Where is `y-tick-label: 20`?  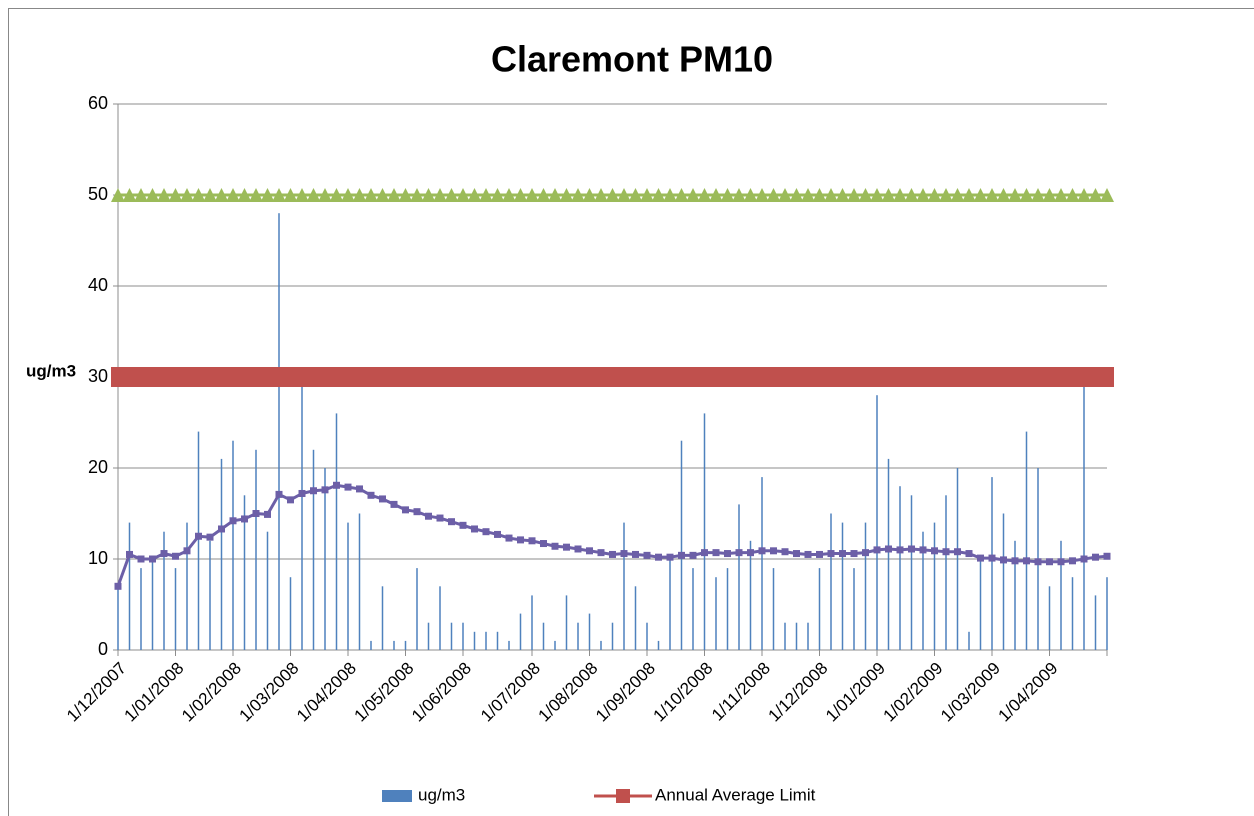
y-tick-label: 20 is located at coordinates (98, 467).